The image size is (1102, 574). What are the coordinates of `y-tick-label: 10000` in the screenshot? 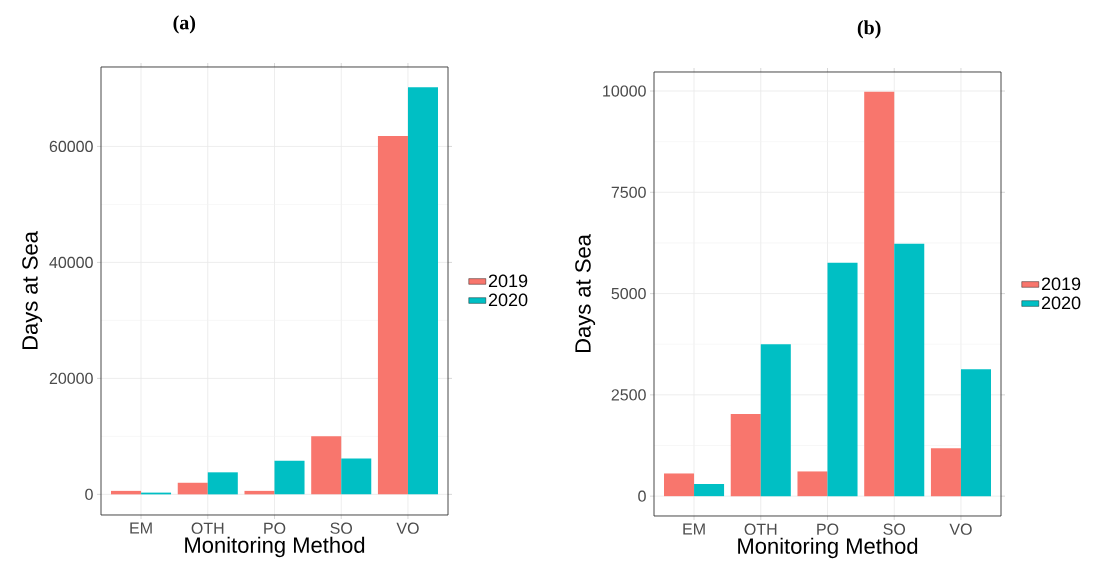 It's located at (624, 91).